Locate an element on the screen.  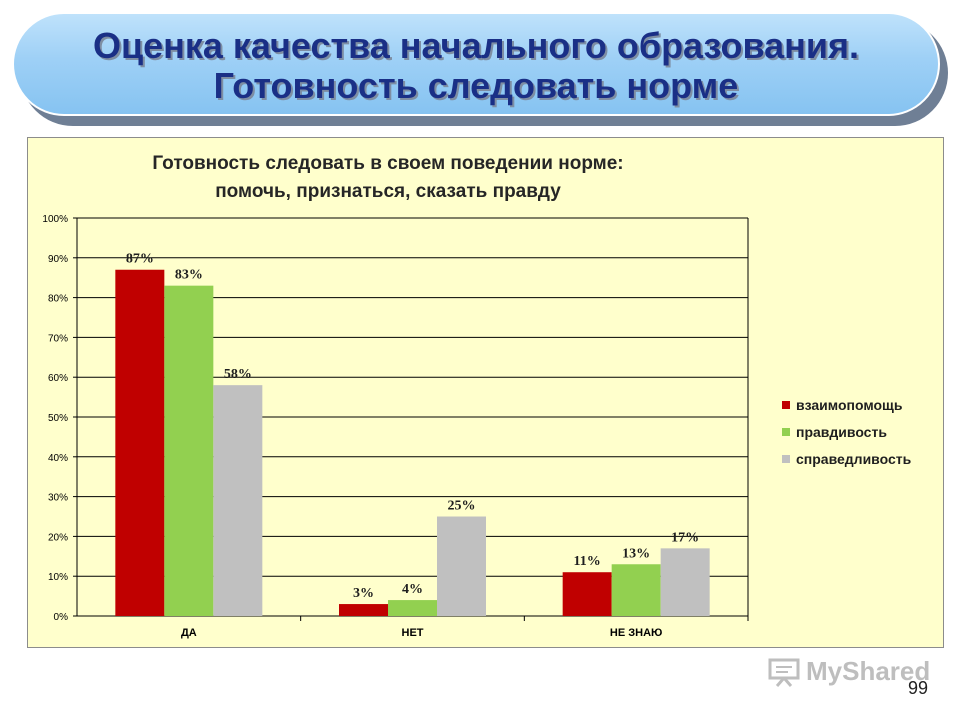
chart-title-line2: помочь, признаться, сказать правду is located at coordinates (388, 191).